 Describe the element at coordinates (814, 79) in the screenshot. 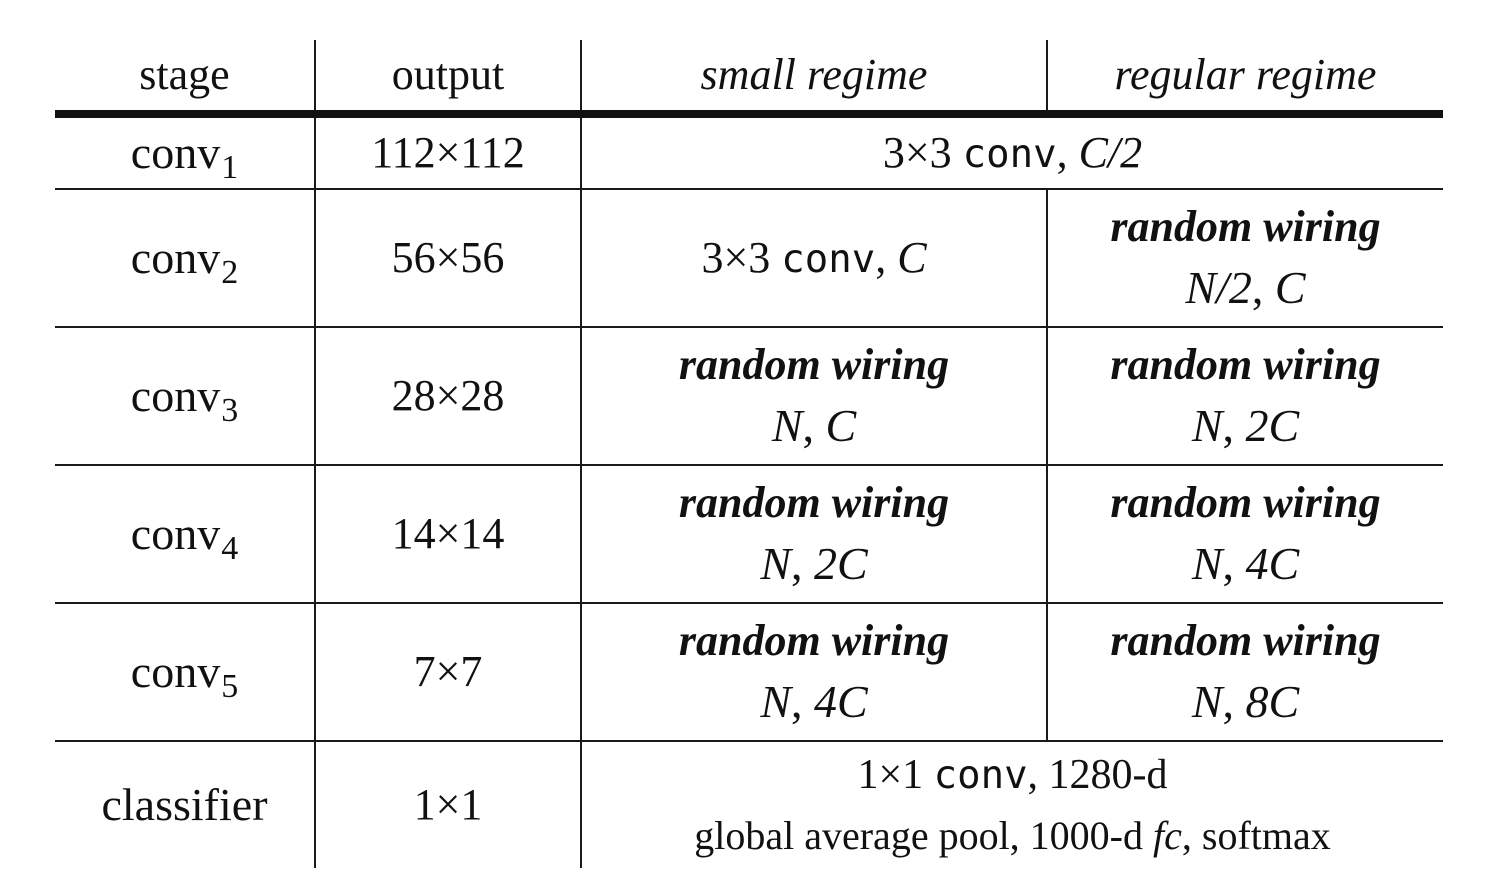

I see `header-small-regime: small regime` at that location.